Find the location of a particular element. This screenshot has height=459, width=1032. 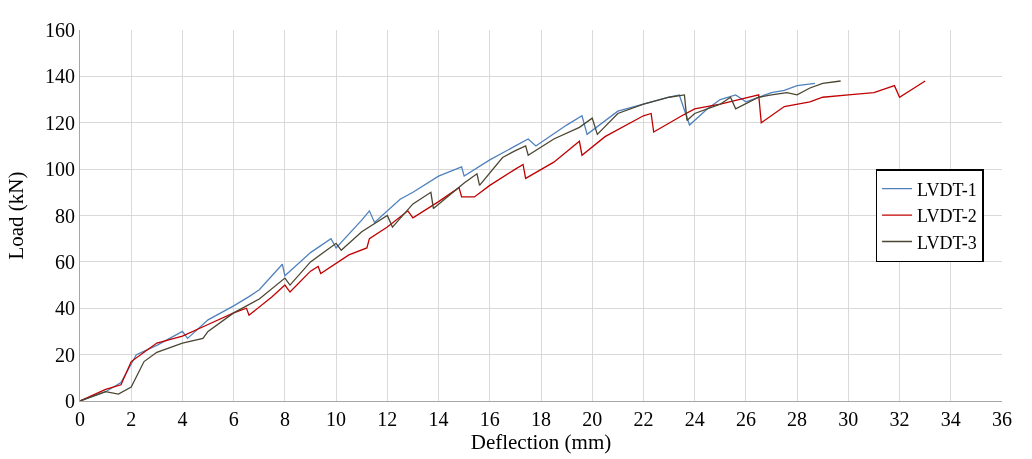

legend-label: LVDT-3 is located at coordinates (947, 242).